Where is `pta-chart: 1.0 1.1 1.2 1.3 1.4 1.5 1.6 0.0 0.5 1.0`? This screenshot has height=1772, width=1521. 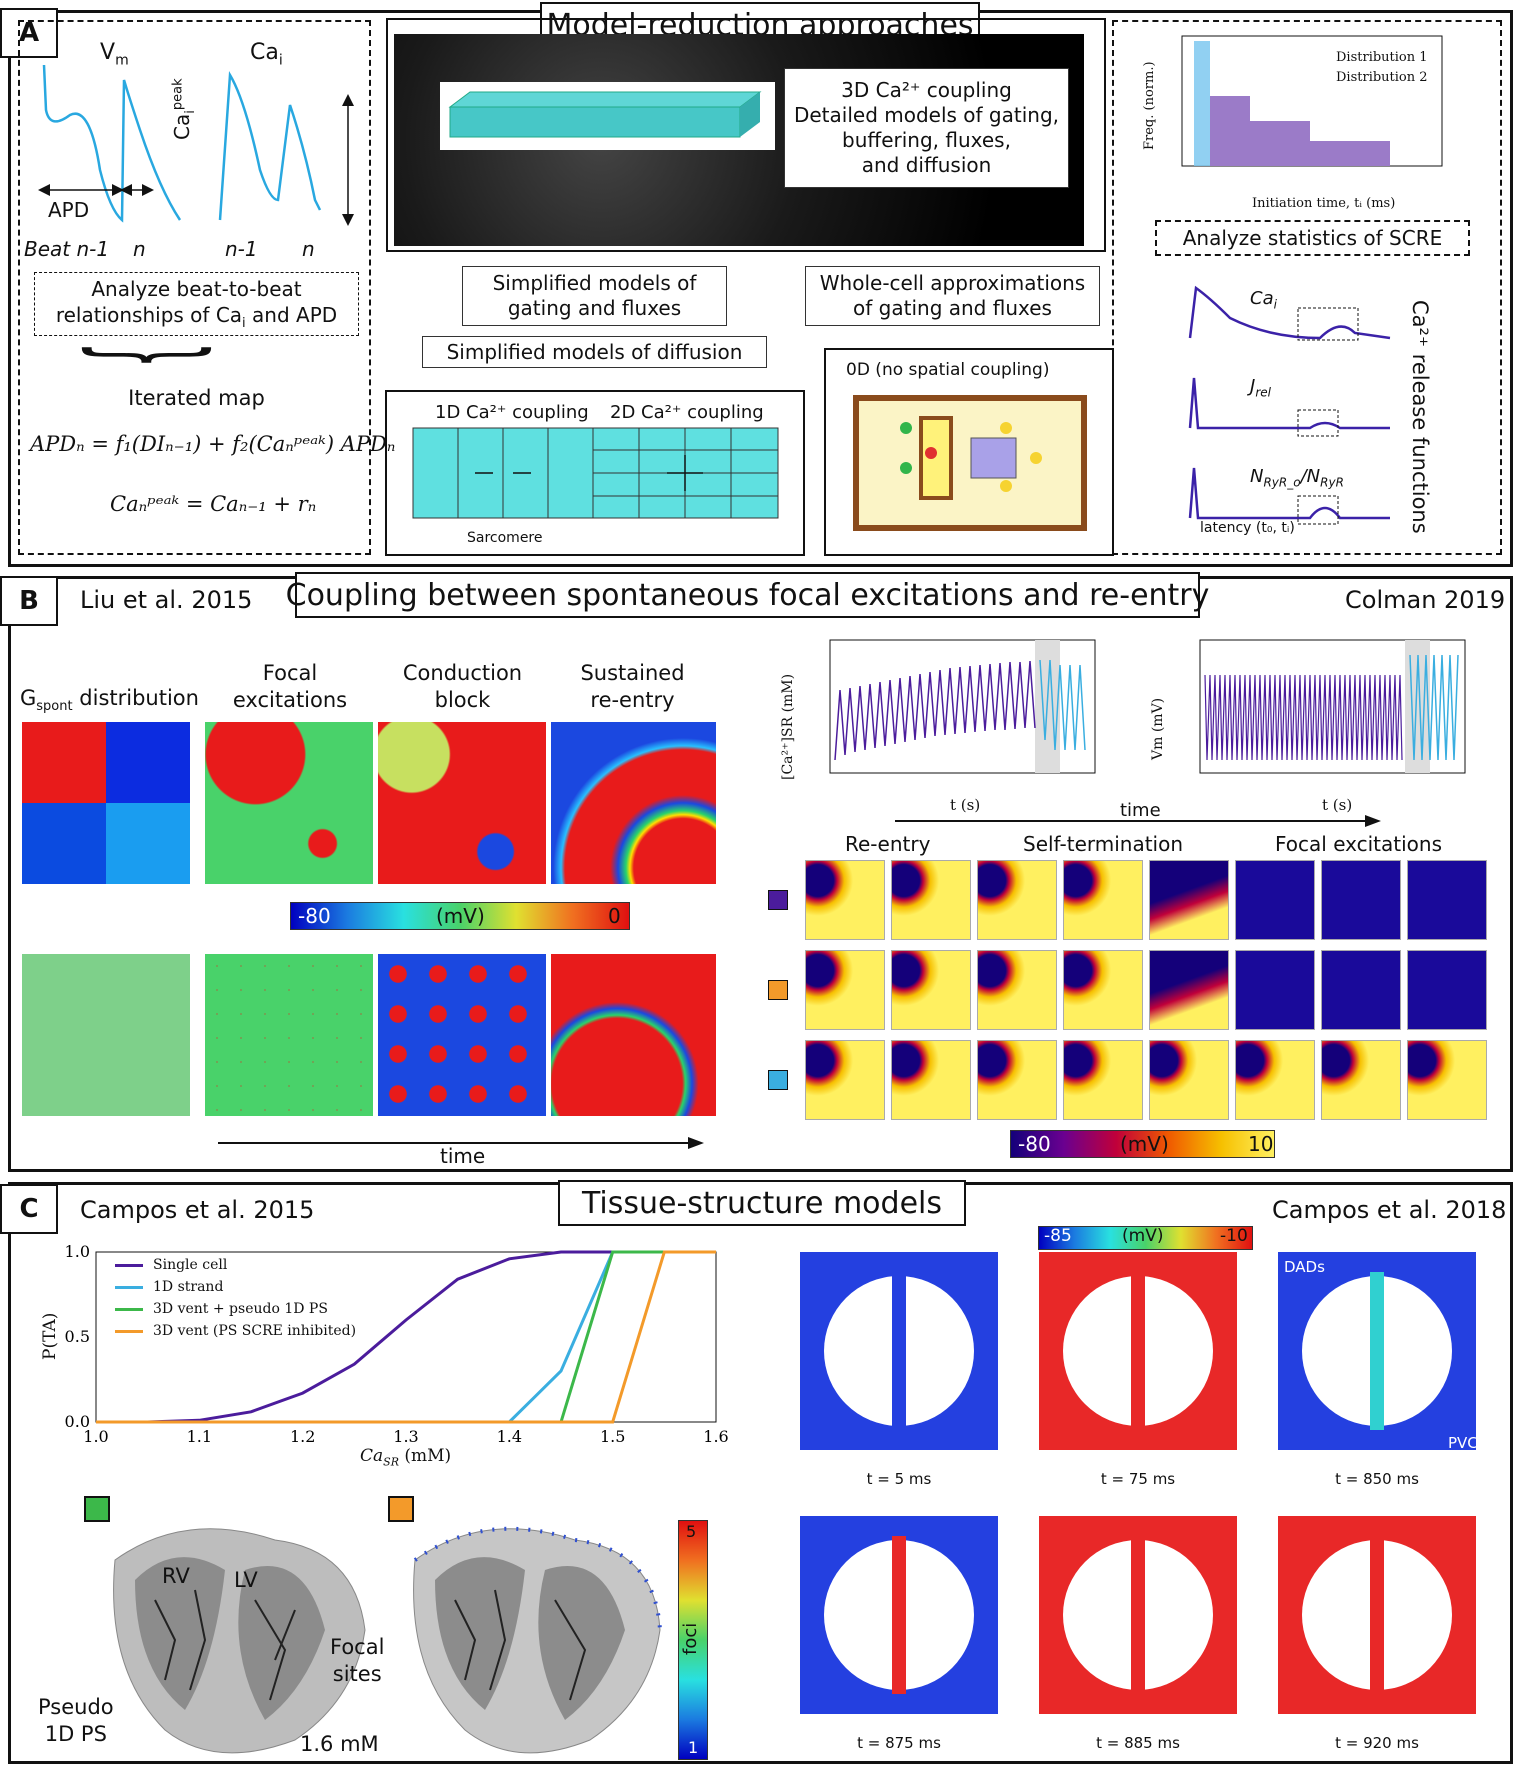
pta-chart: 1.0 1.1 1.2 1.3 1.4 1.5 1.6 0.0 0.5 1.0 is located at coordinates (397, 1344).